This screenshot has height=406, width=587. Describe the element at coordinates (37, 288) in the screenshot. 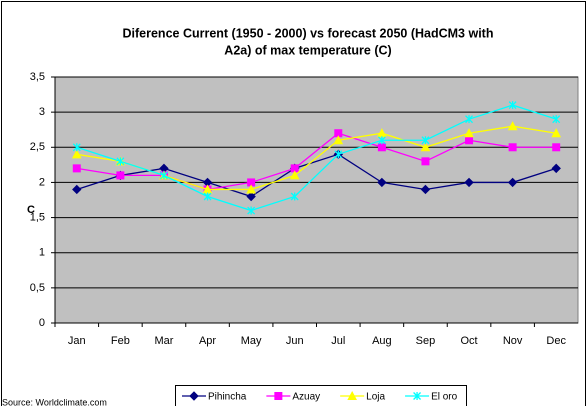

I see `y-tick-label: 0,5` at that location.